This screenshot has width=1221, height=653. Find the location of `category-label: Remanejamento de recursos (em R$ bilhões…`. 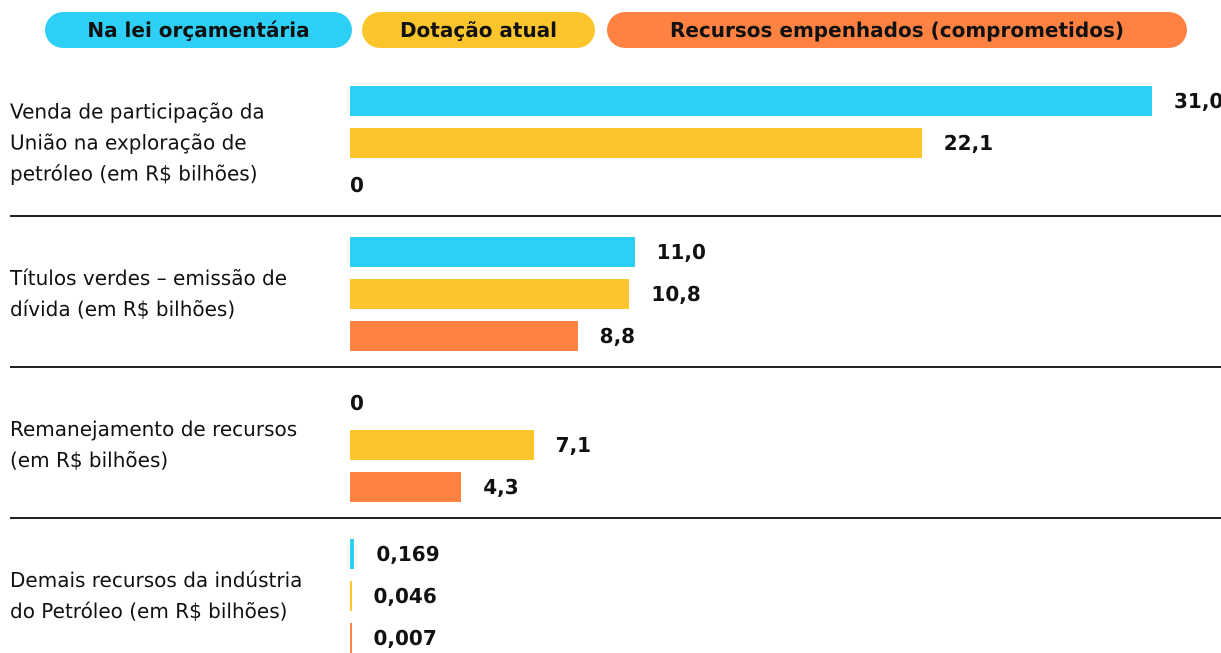

category-label: Remanejamento de recursos (em R$ bilhões… is located at coordinates (154, 444).